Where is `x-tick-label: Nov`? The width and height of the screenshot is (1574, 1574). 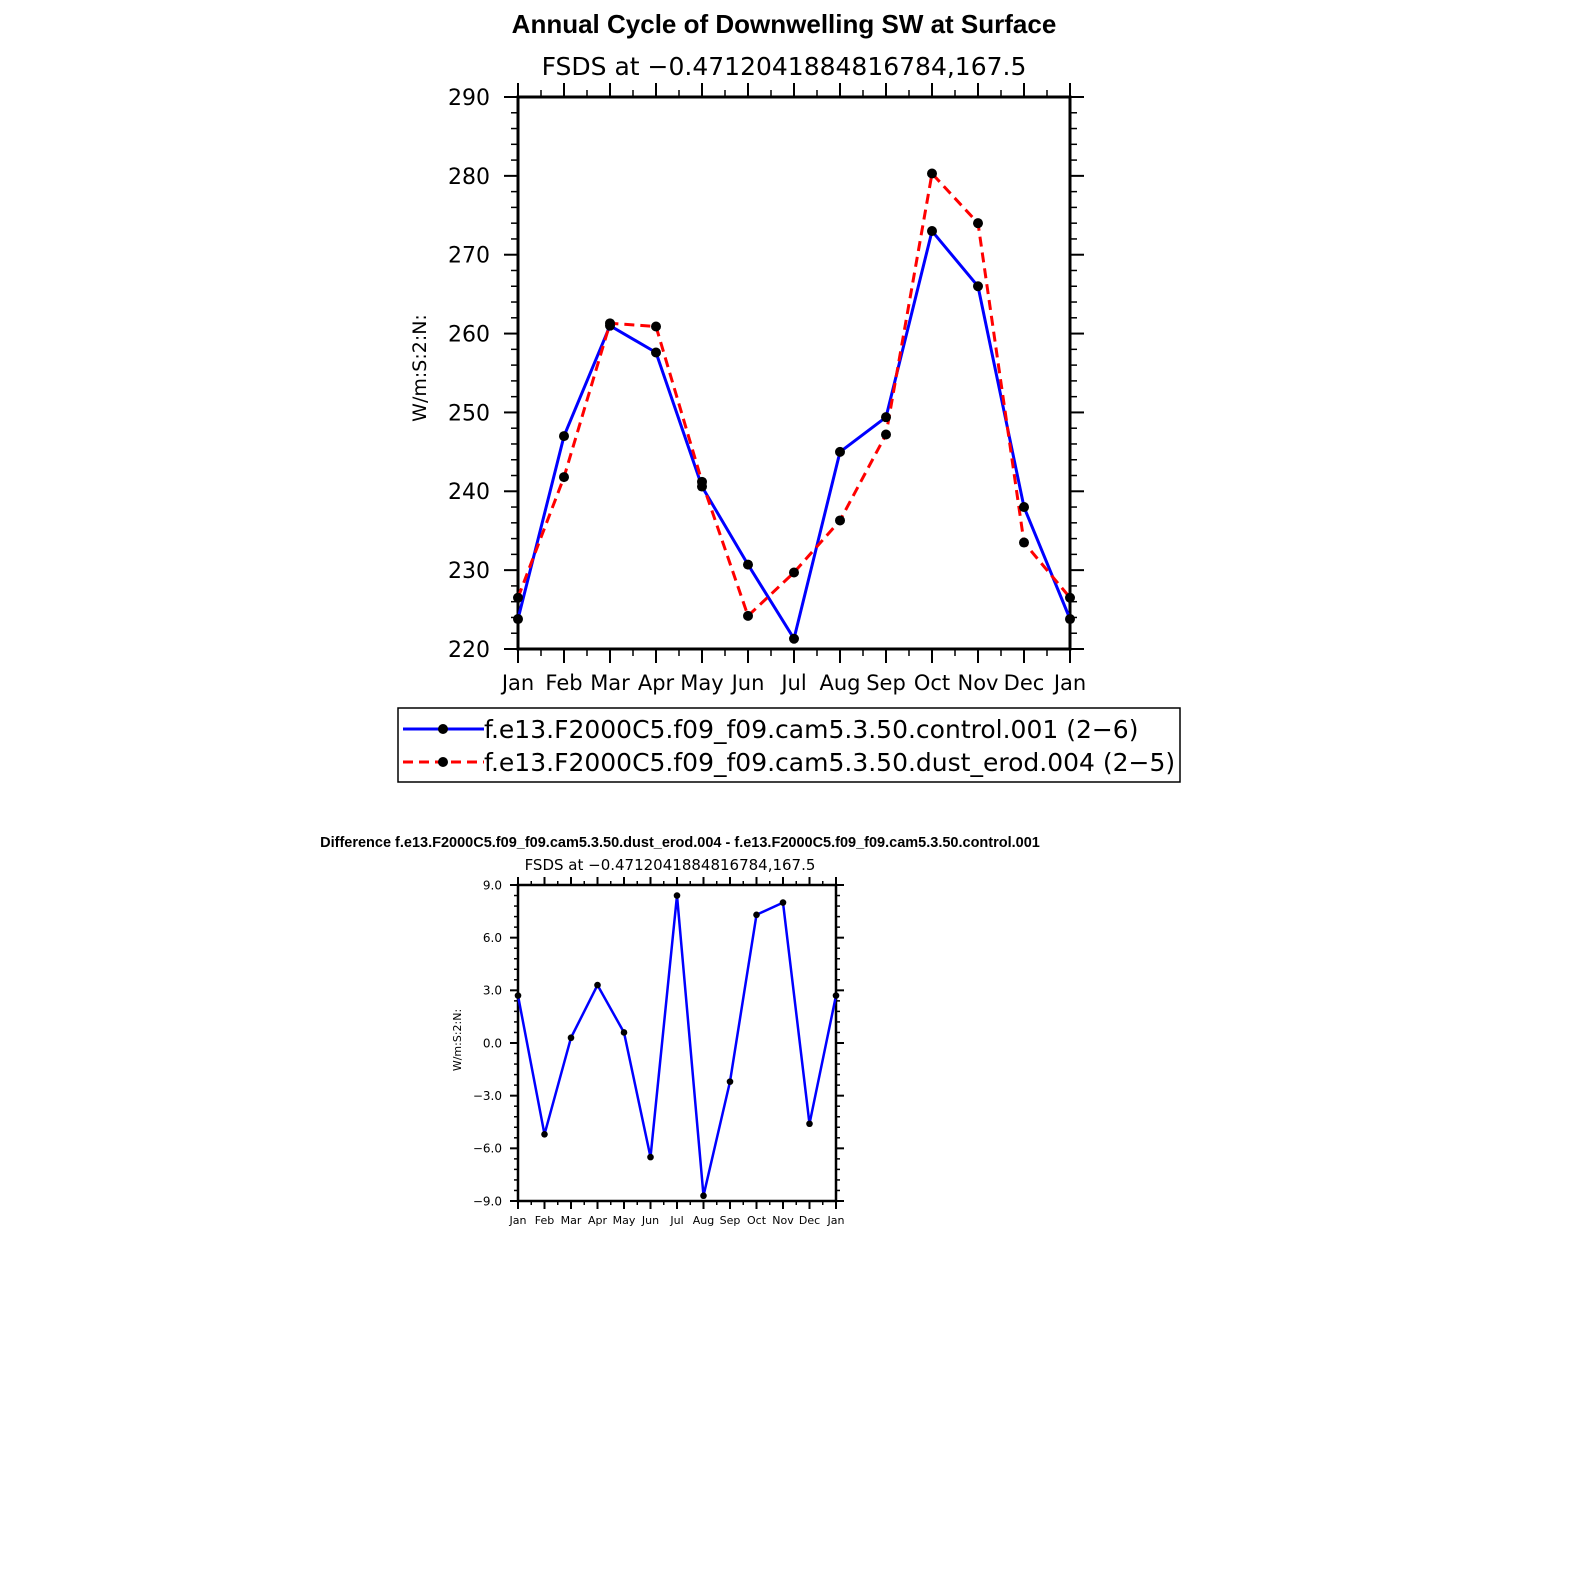
x-tick-label: Nov is located at coordinates (783, 1220).